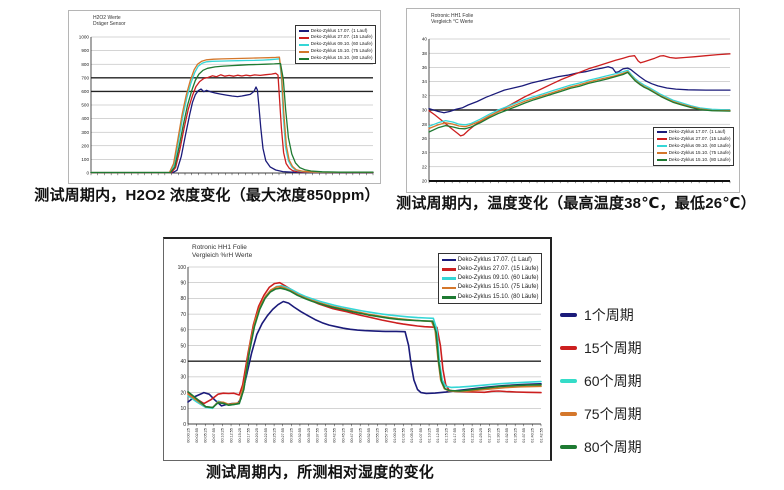 This screenshot has width=784, height=490. I want to click on svg-text: 01:07:55, so click(421, 435).